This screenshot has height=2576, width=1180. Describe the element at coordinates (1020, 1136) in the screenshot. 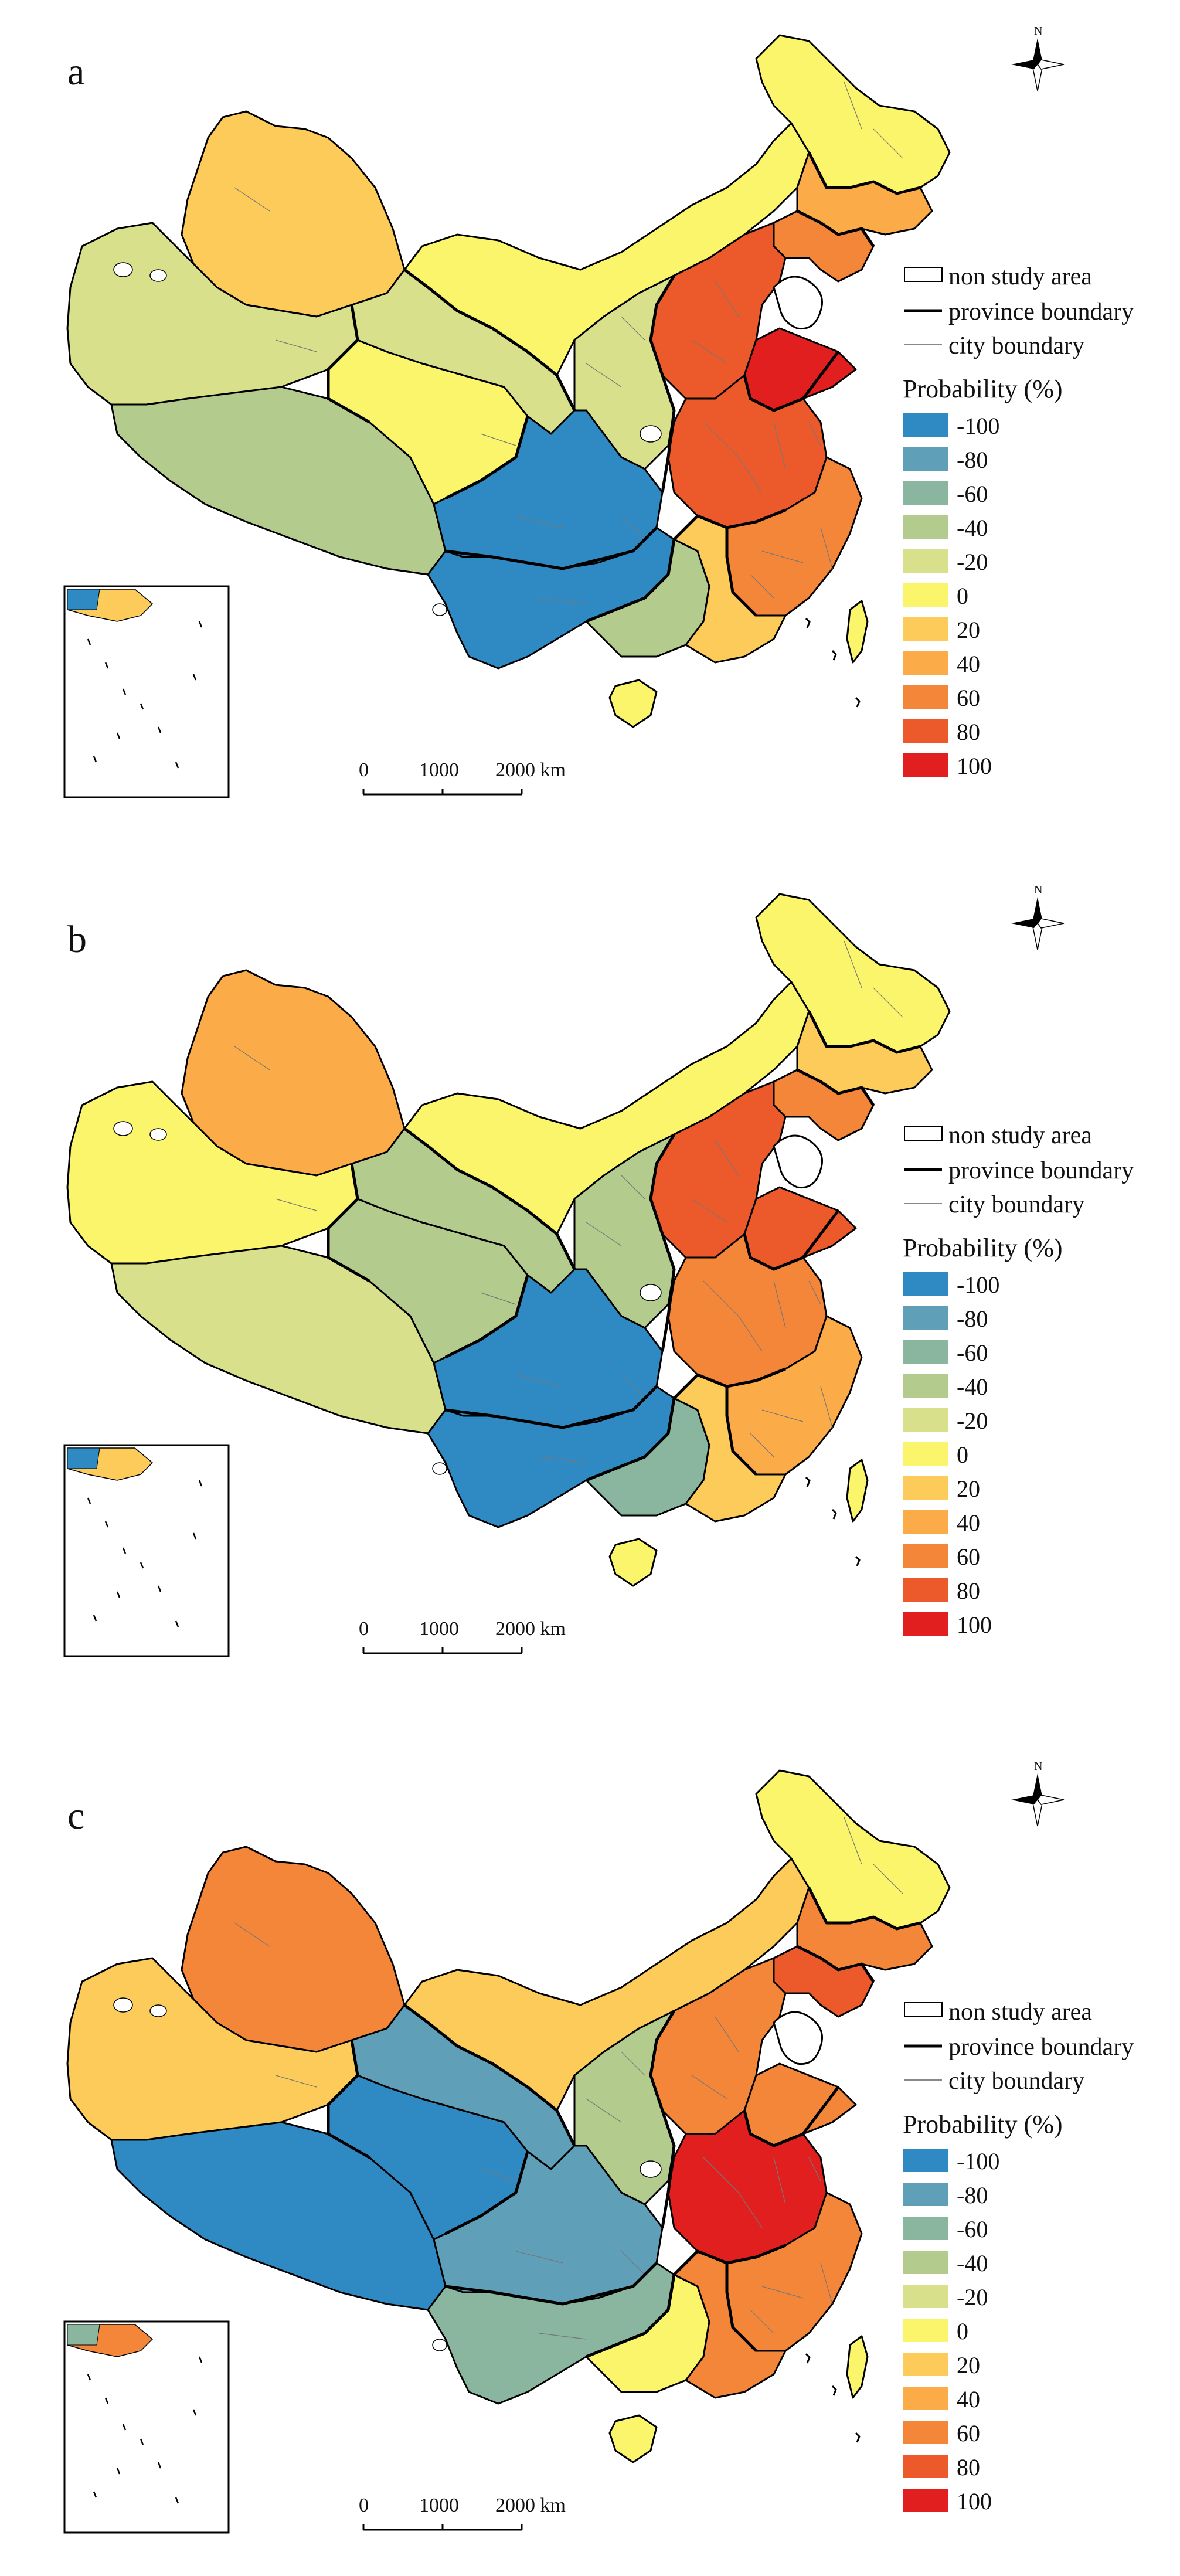

I see `legend-line-label: non study area` at that location.